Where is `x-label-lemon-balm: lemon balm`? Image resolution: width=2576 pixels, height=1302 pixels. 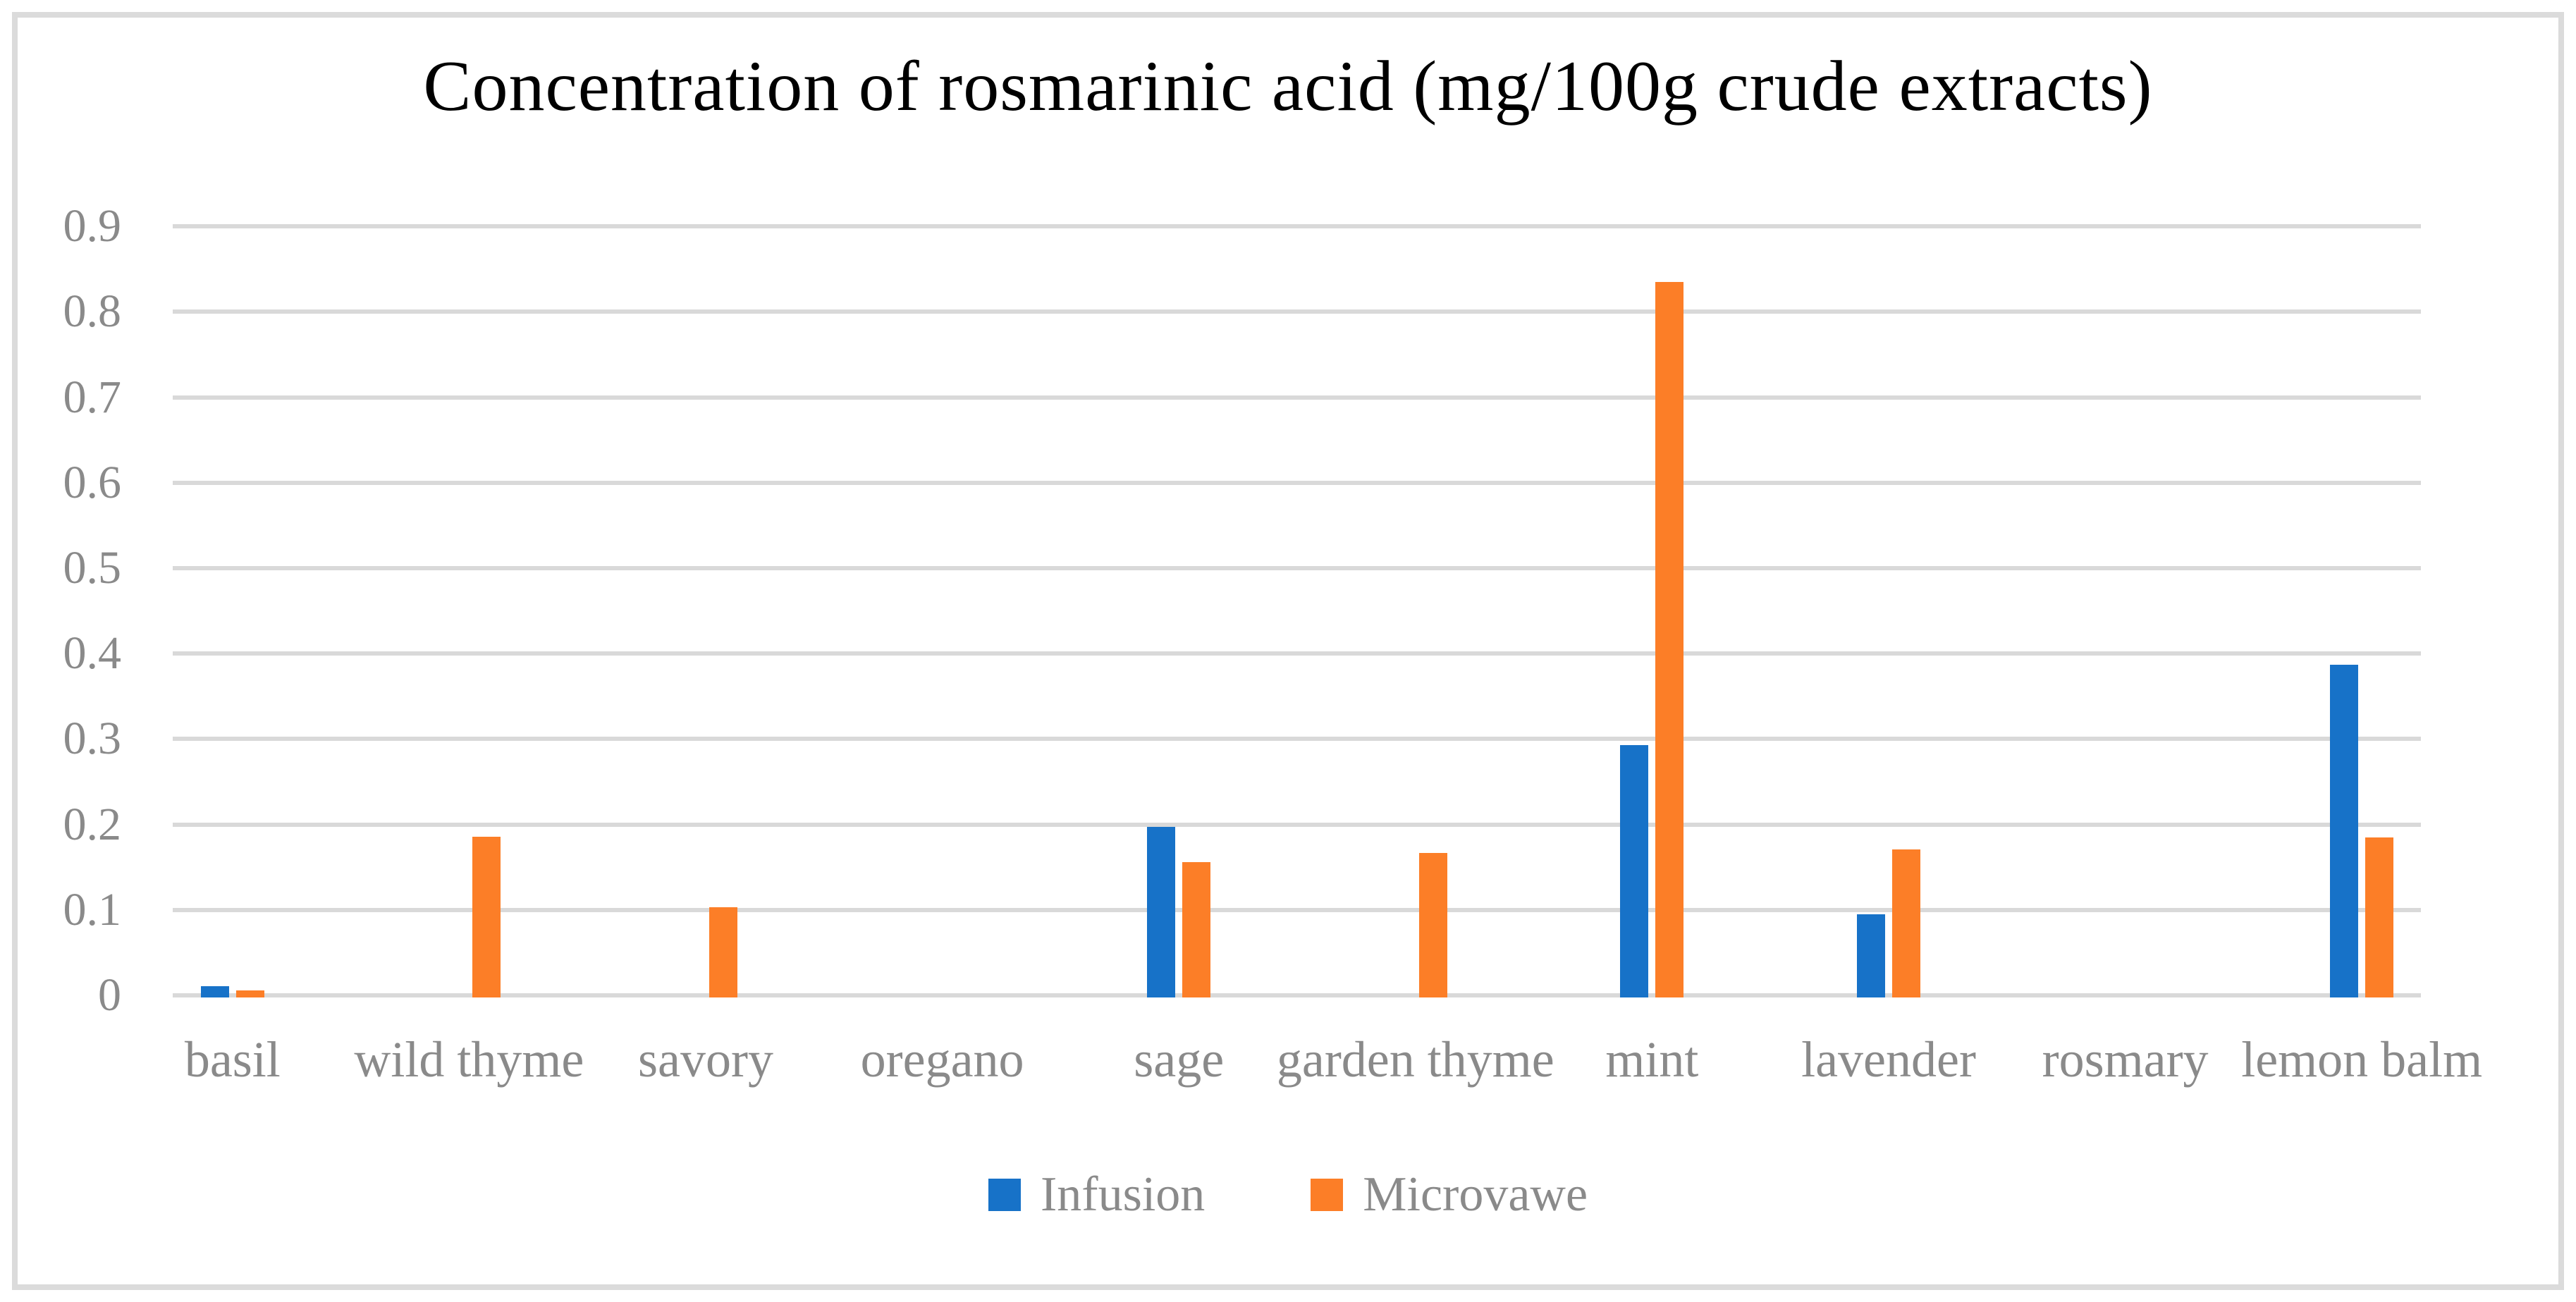 x-label-lemon-balm: lemon balm is located at coordinates (2362, 1059).